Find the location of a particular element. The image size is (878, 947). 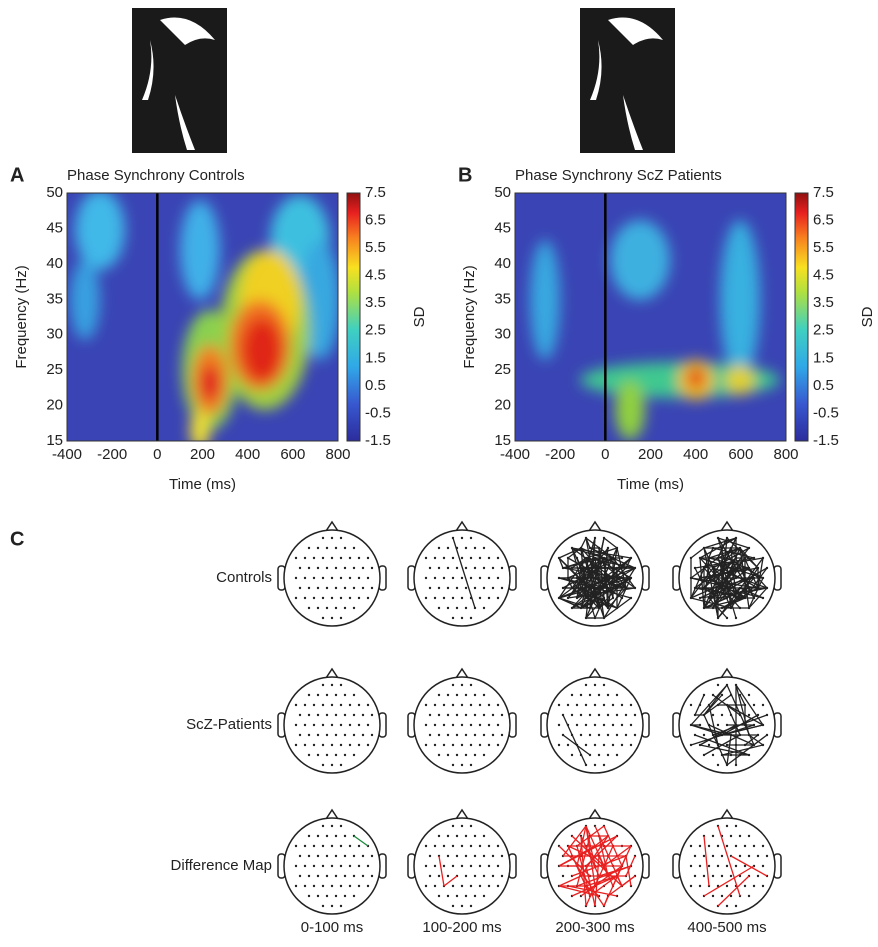

head-map is located at coordinates (727, 720).